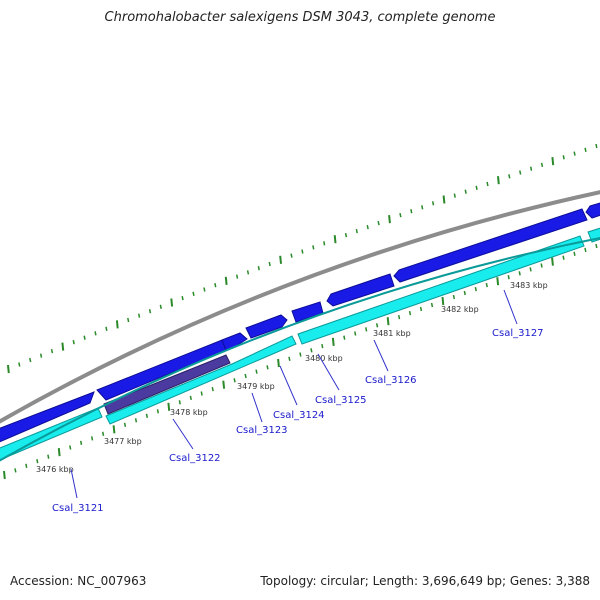  Describe the element at coordinates (529, 285) in the screenshot. I see `kbp-label: 3483 kbp` at that location.